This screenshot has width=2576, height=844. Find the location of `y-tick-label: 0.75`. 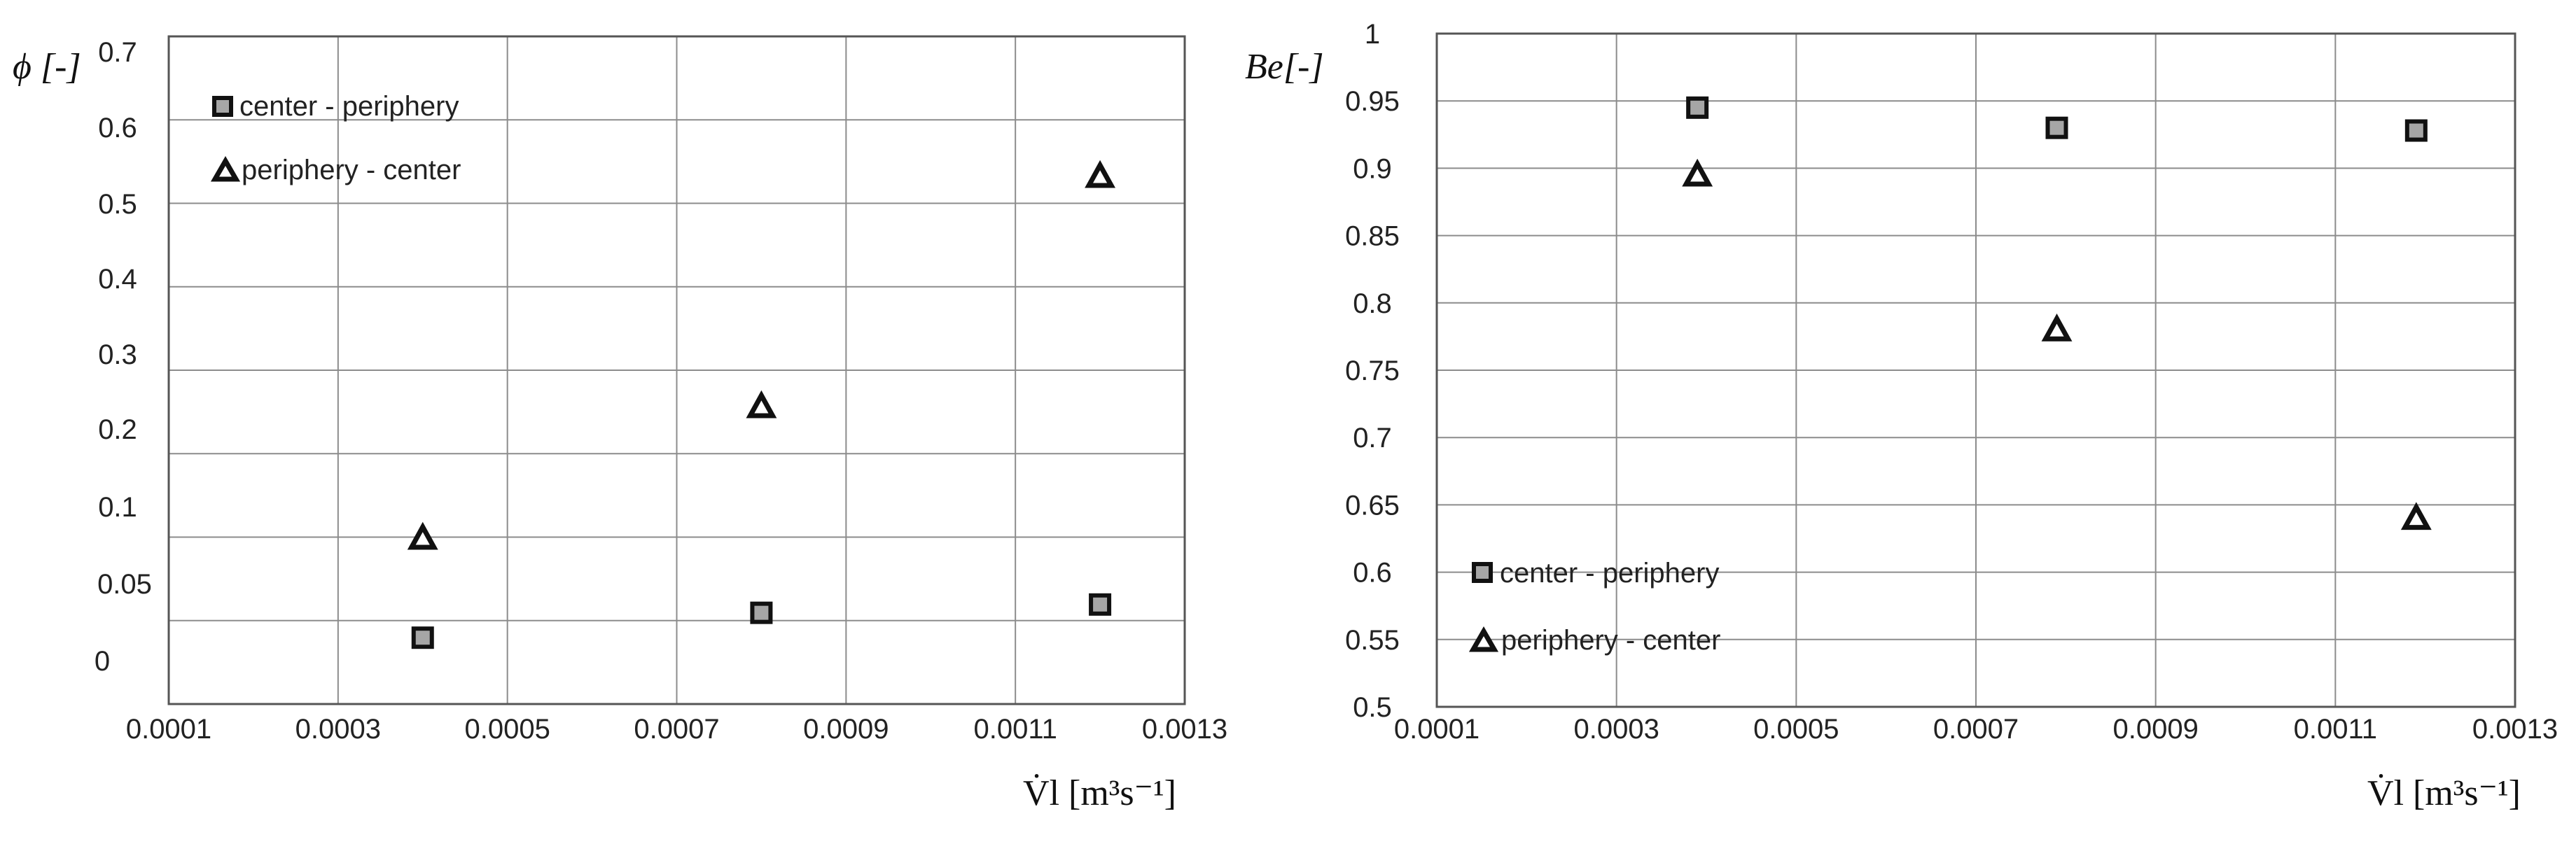

y-tick-label: 0.75 is located at coordinates (1372, 371).